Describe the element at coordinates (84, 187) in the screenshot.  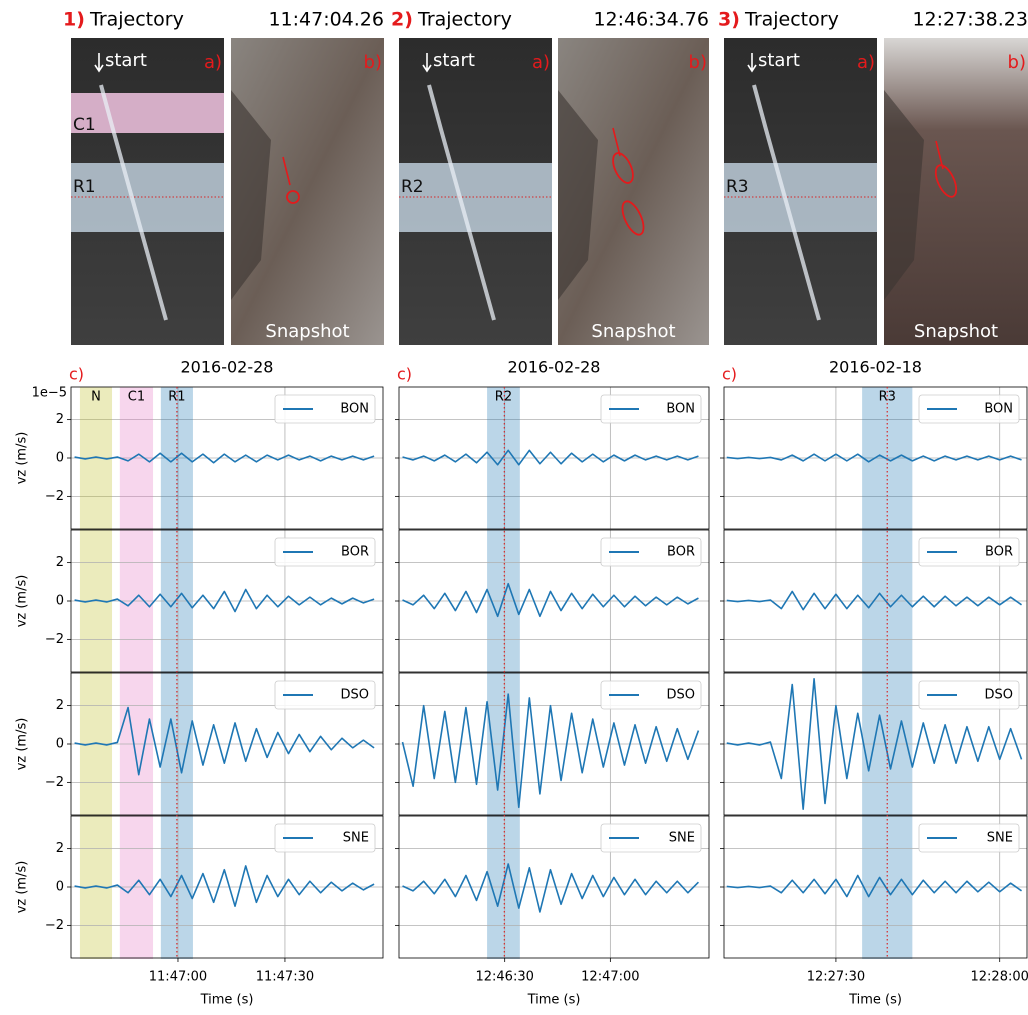
I see `photo-band-label: R1` at that location.